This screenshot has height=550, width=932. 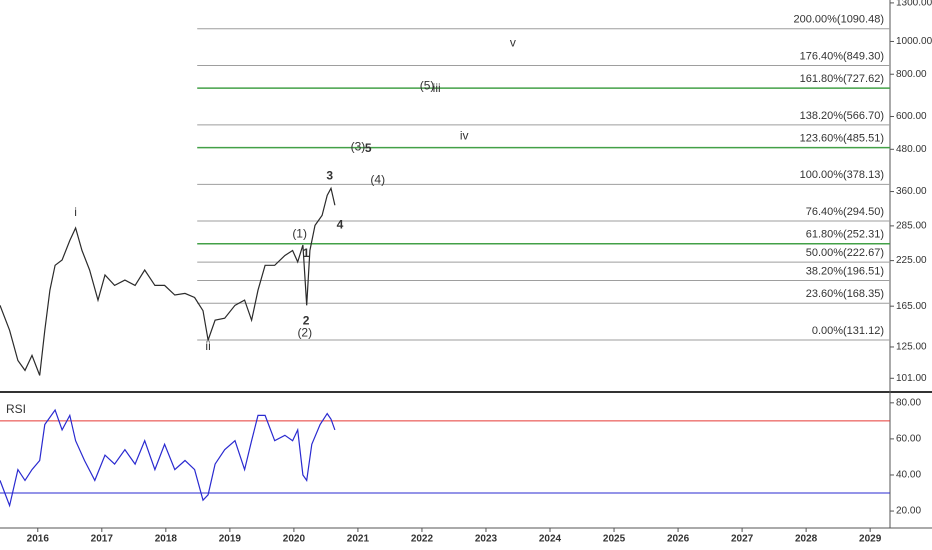 What do you see at coordinates (102, 539) in the screenshot?
I see `x-tick-label: 2017` at bounding box center [102, 539].